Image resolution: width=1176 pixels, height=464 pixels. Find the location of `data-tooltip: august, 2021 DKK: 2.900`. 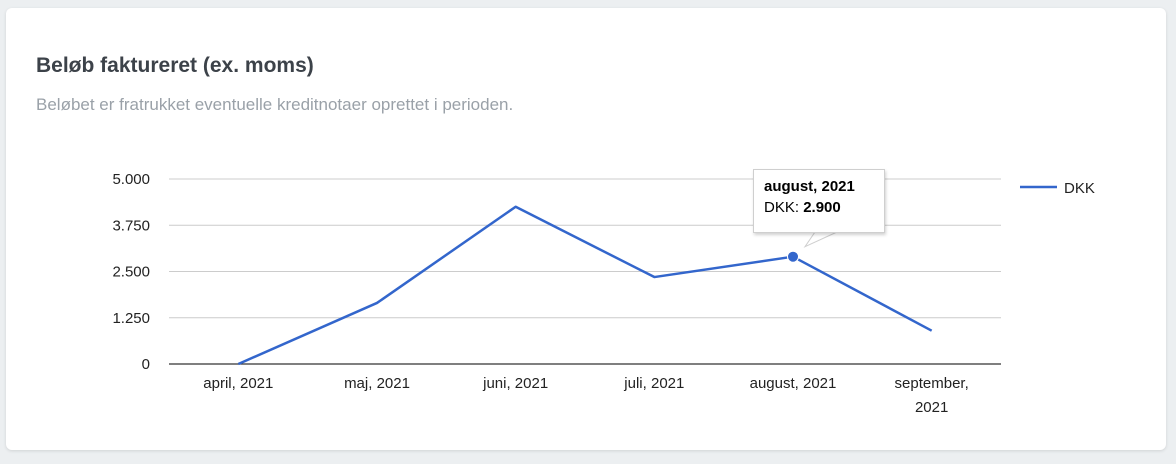

data-tooltip: august, 2021 DKK: 2.900 is located at coordinates (819, 201).